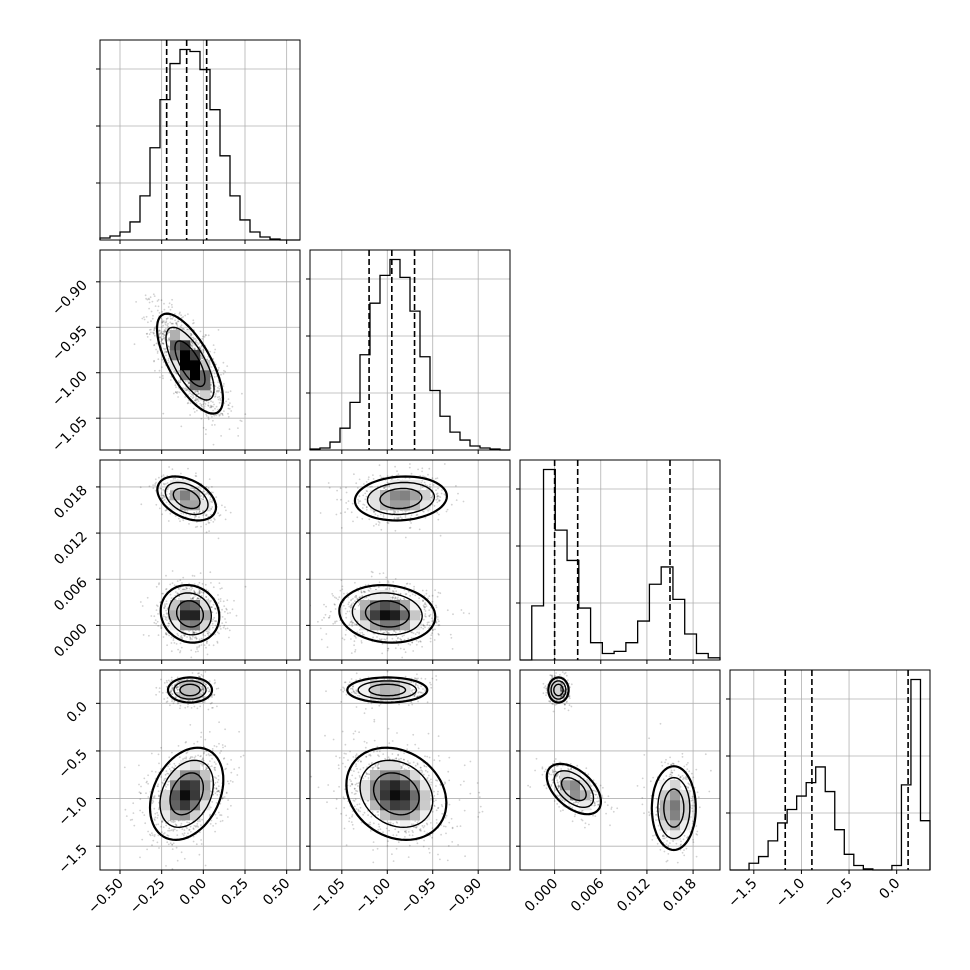  I want to click on y-tick-label: 0.006, so click(71, 595).